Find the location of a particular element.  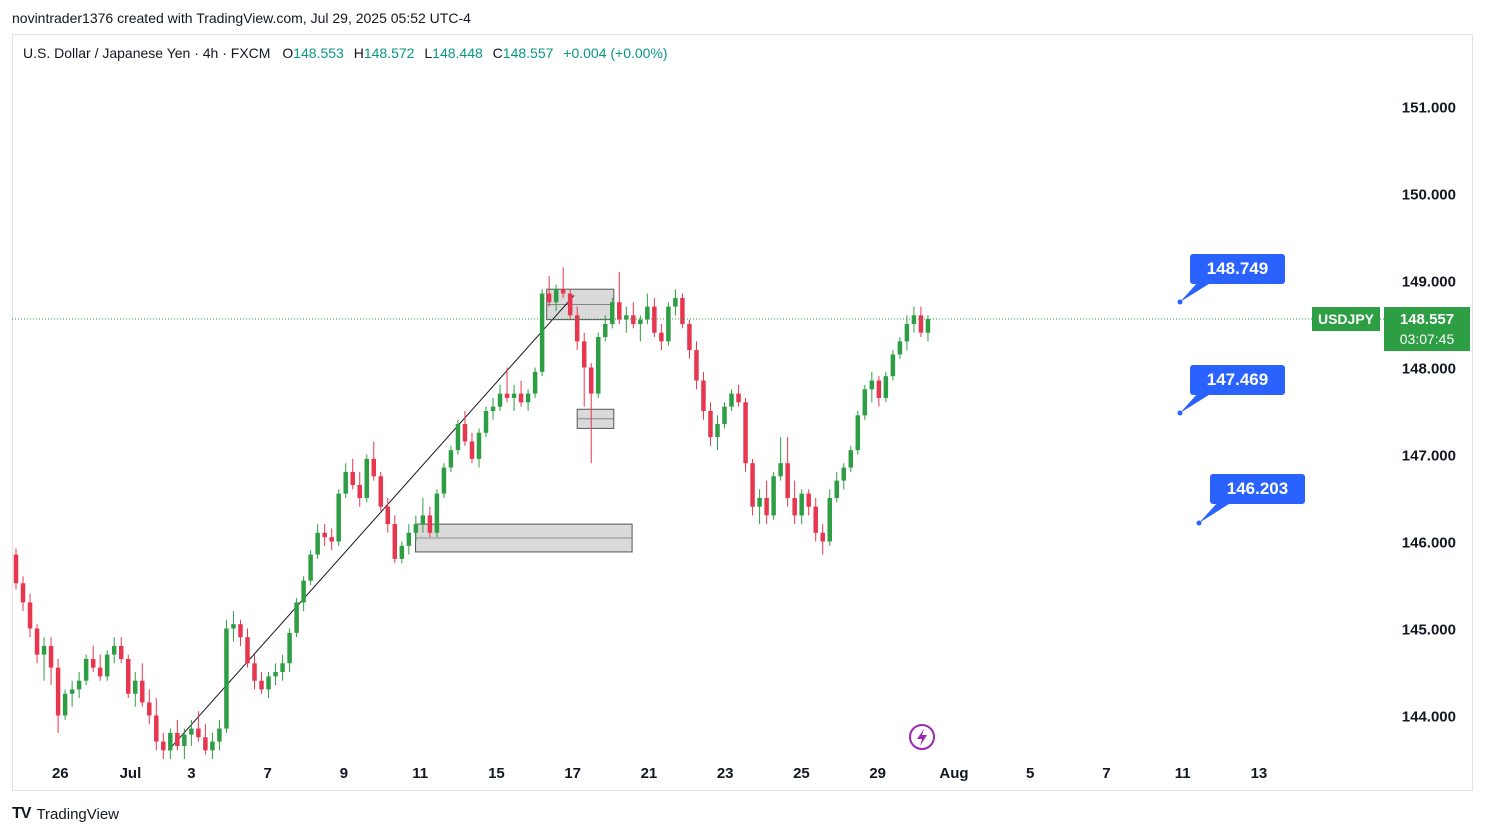

close-label: C is located at coordinates (497, 53).